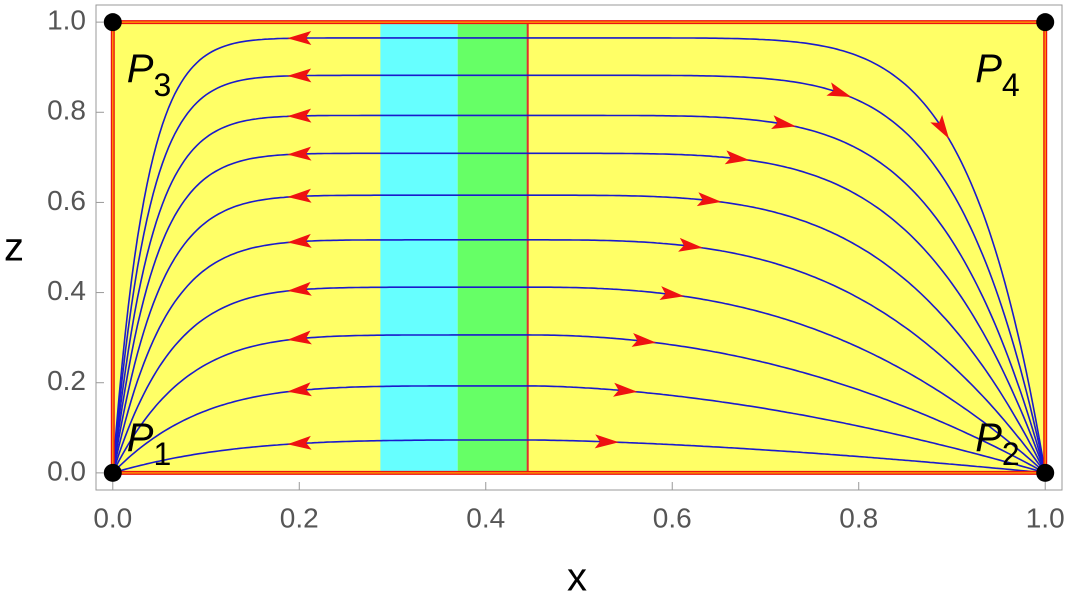 This screenshot has height=609, width=1073. Describe the element at coordinates (66, 470) in the screenshot. I see `y-tick-label: 0.0` at that location.